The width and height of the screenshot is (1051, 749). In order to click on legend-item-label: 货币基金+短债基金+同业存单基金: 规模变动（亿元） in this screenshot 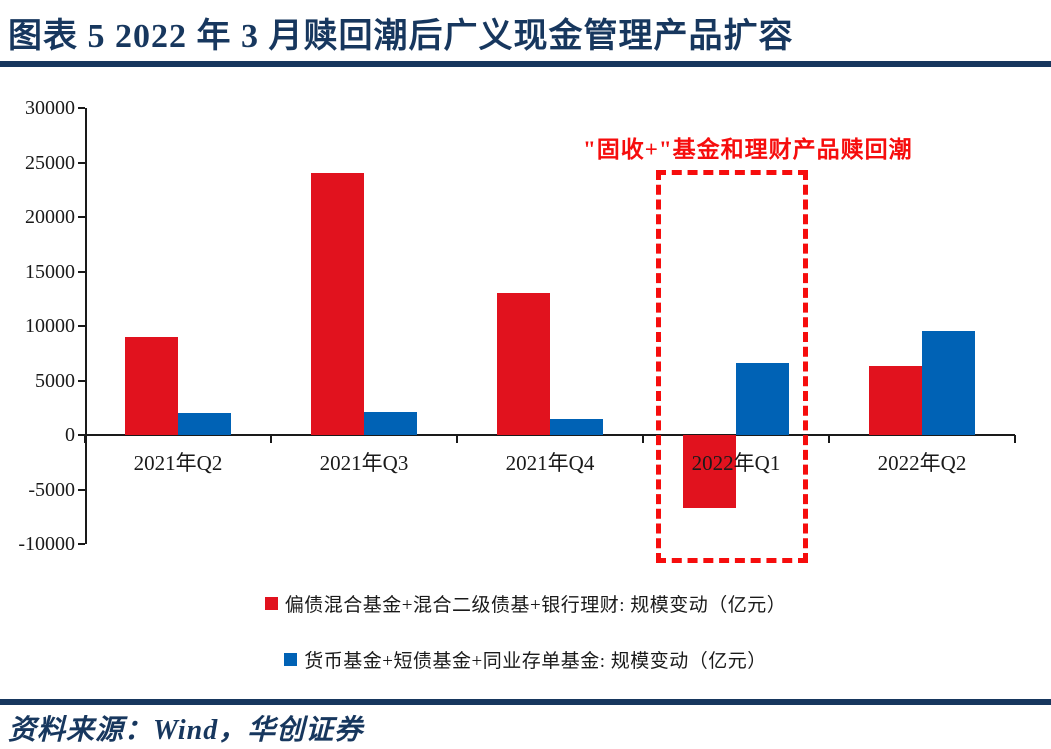, I will do `click(535, 661)`.